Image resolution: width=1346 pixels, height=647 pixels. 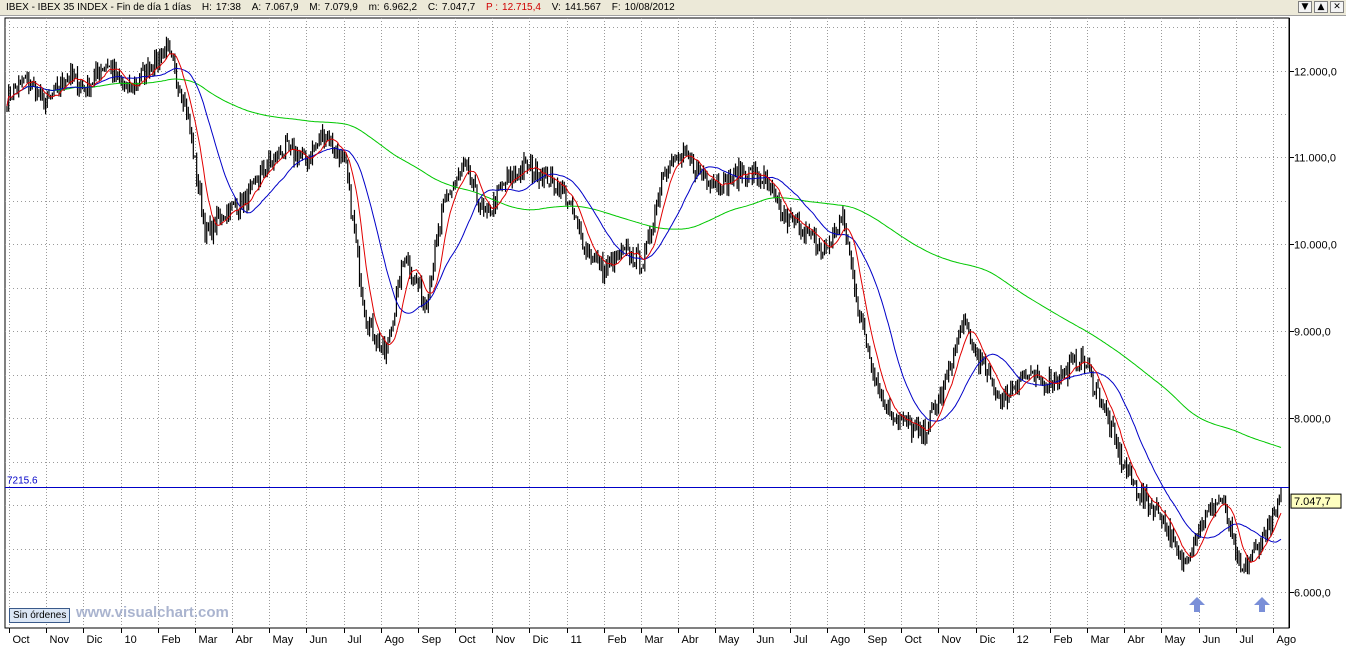 I want to click on last-price-label: 7.047,7, so click(x=1312, y=502).